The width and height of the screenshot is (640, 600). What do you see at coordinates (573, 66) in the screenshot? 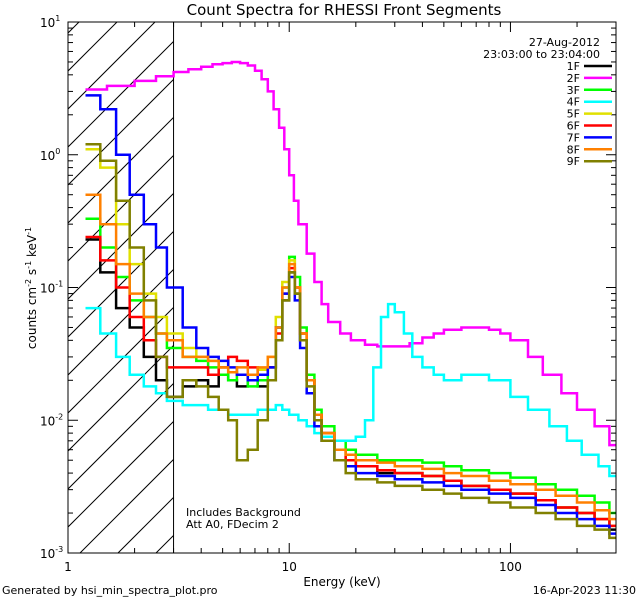
I see `legend-label-1F: 1F` at bounding box center [573, 66].